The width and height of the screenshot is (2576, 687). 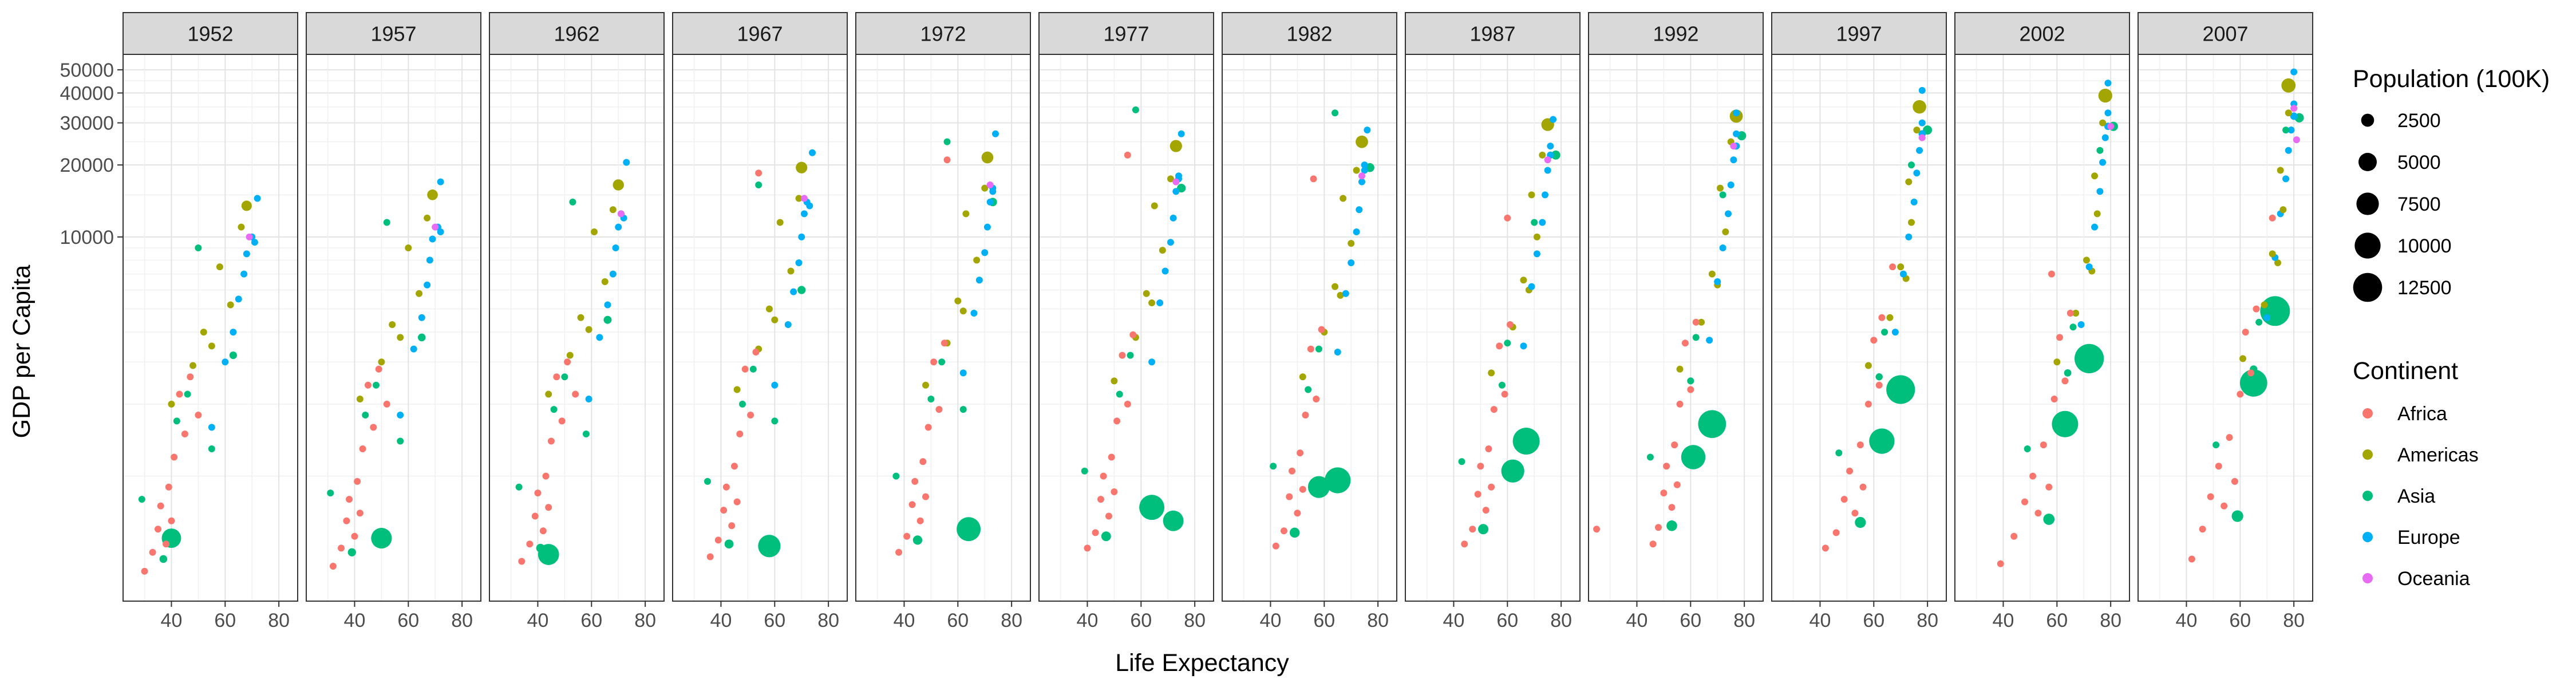 I want to click on facet-strip-label: 1987, so click(x=1492, y=34).